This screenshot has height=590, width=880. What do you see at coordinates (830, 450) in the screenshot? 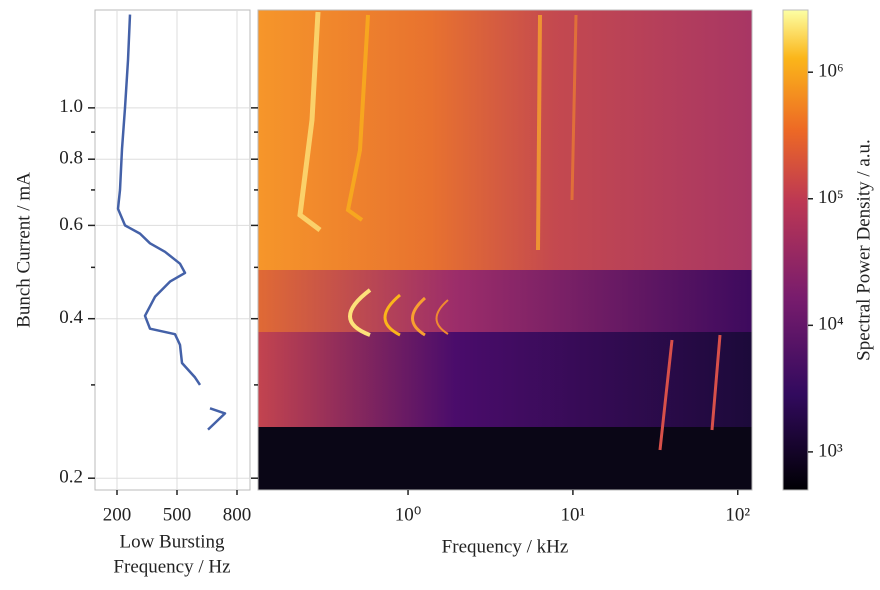
I see `colorbar-tick-label: 10³` at bounding box center [830, 450].